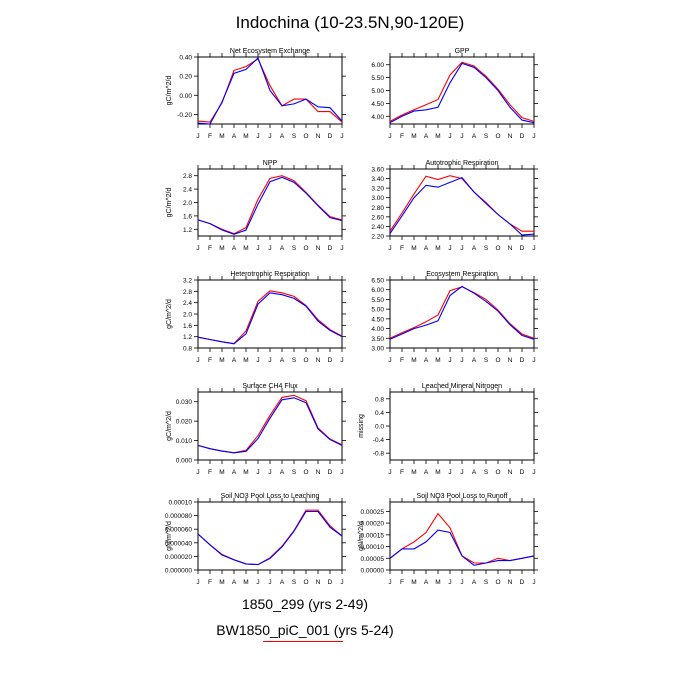  Describe the element at coordinates (184, 422) in the screenshot. I see `y-tick-label: 0.020` at that location.